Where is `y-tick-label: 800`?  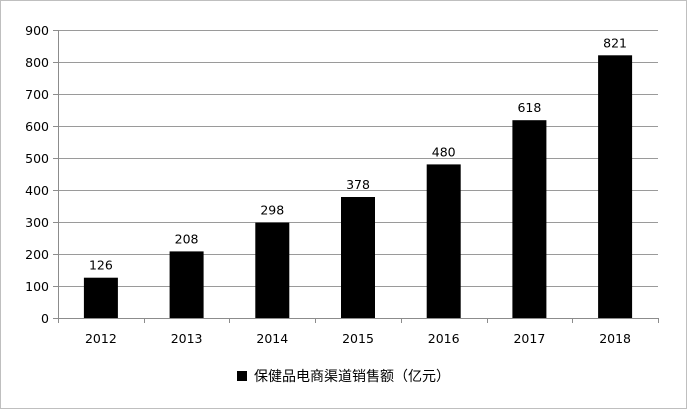
y-tick-label: 800 is located at coordinates (37, 62).